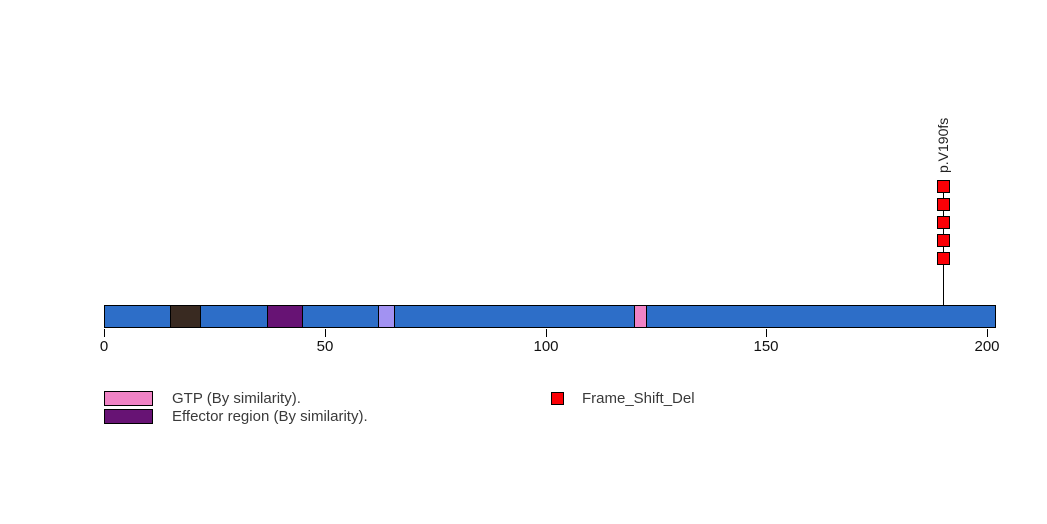 The height and width of the screenshot is (524, 1047). Describe the element at coordinates (987, 346) in the screenshot. I see `axis-tick-label: 200` at that location.